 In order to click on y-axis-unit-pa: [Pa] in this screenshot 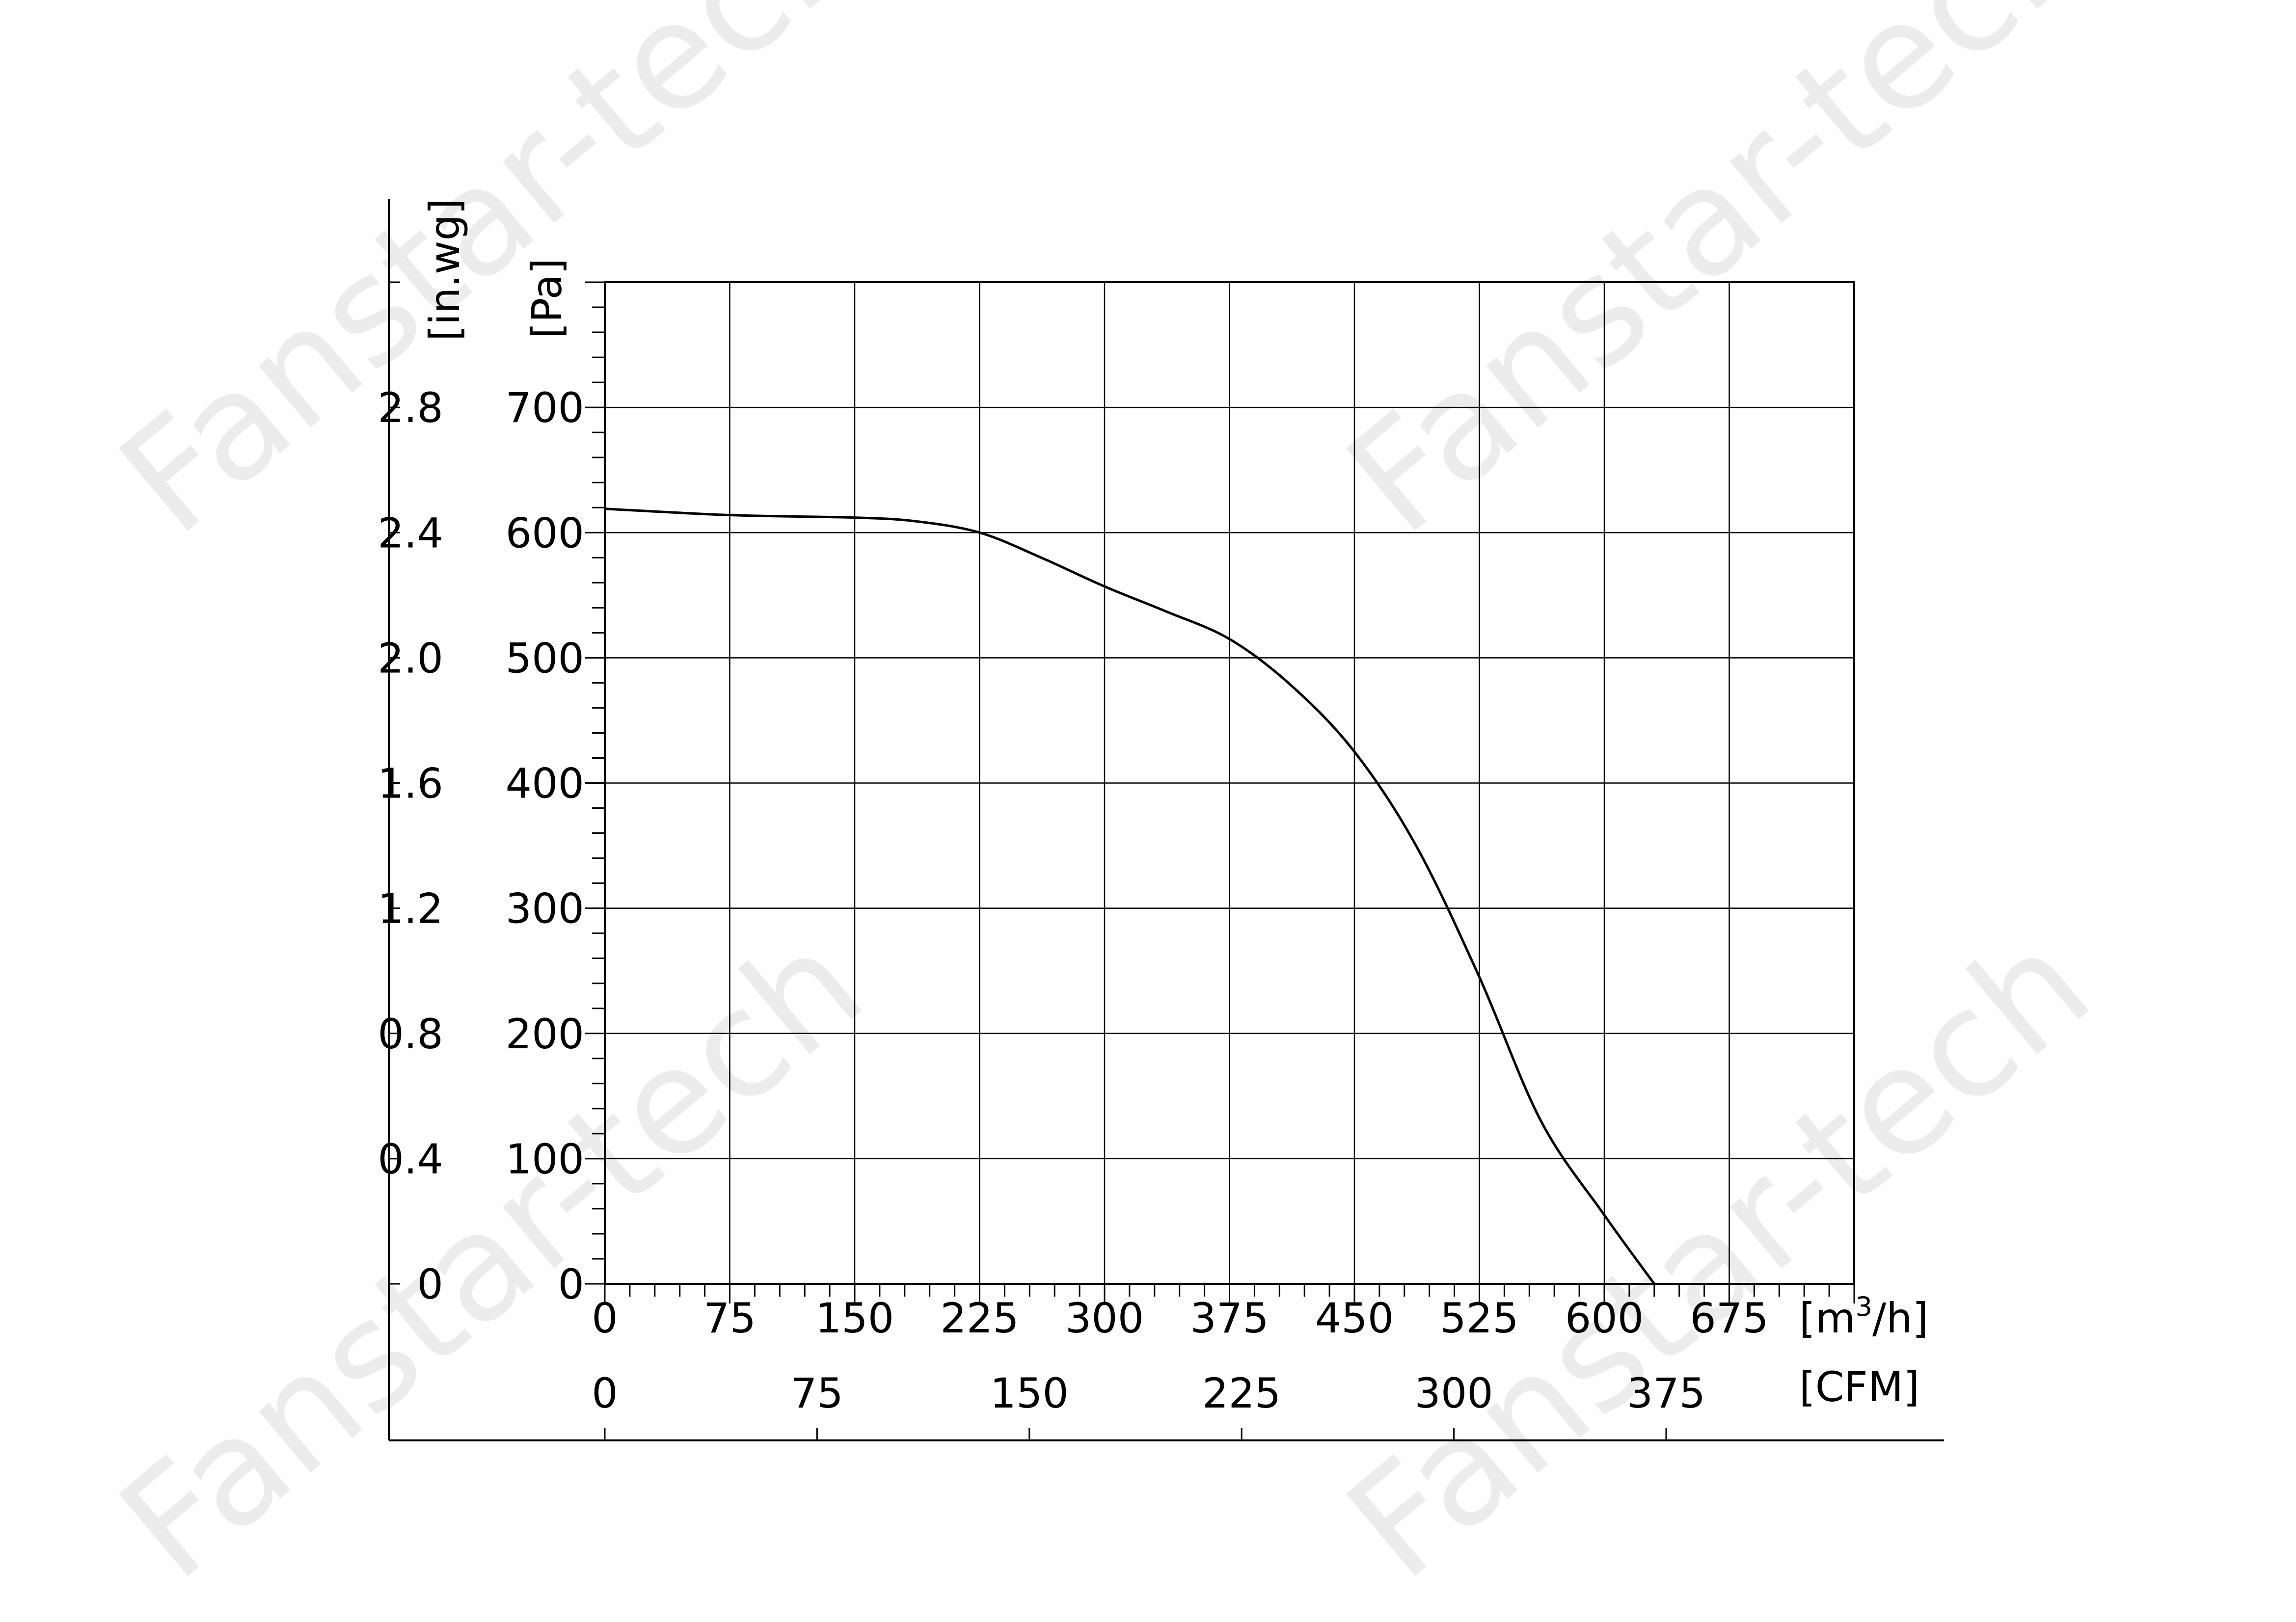, I will do `click(547, 298)`.